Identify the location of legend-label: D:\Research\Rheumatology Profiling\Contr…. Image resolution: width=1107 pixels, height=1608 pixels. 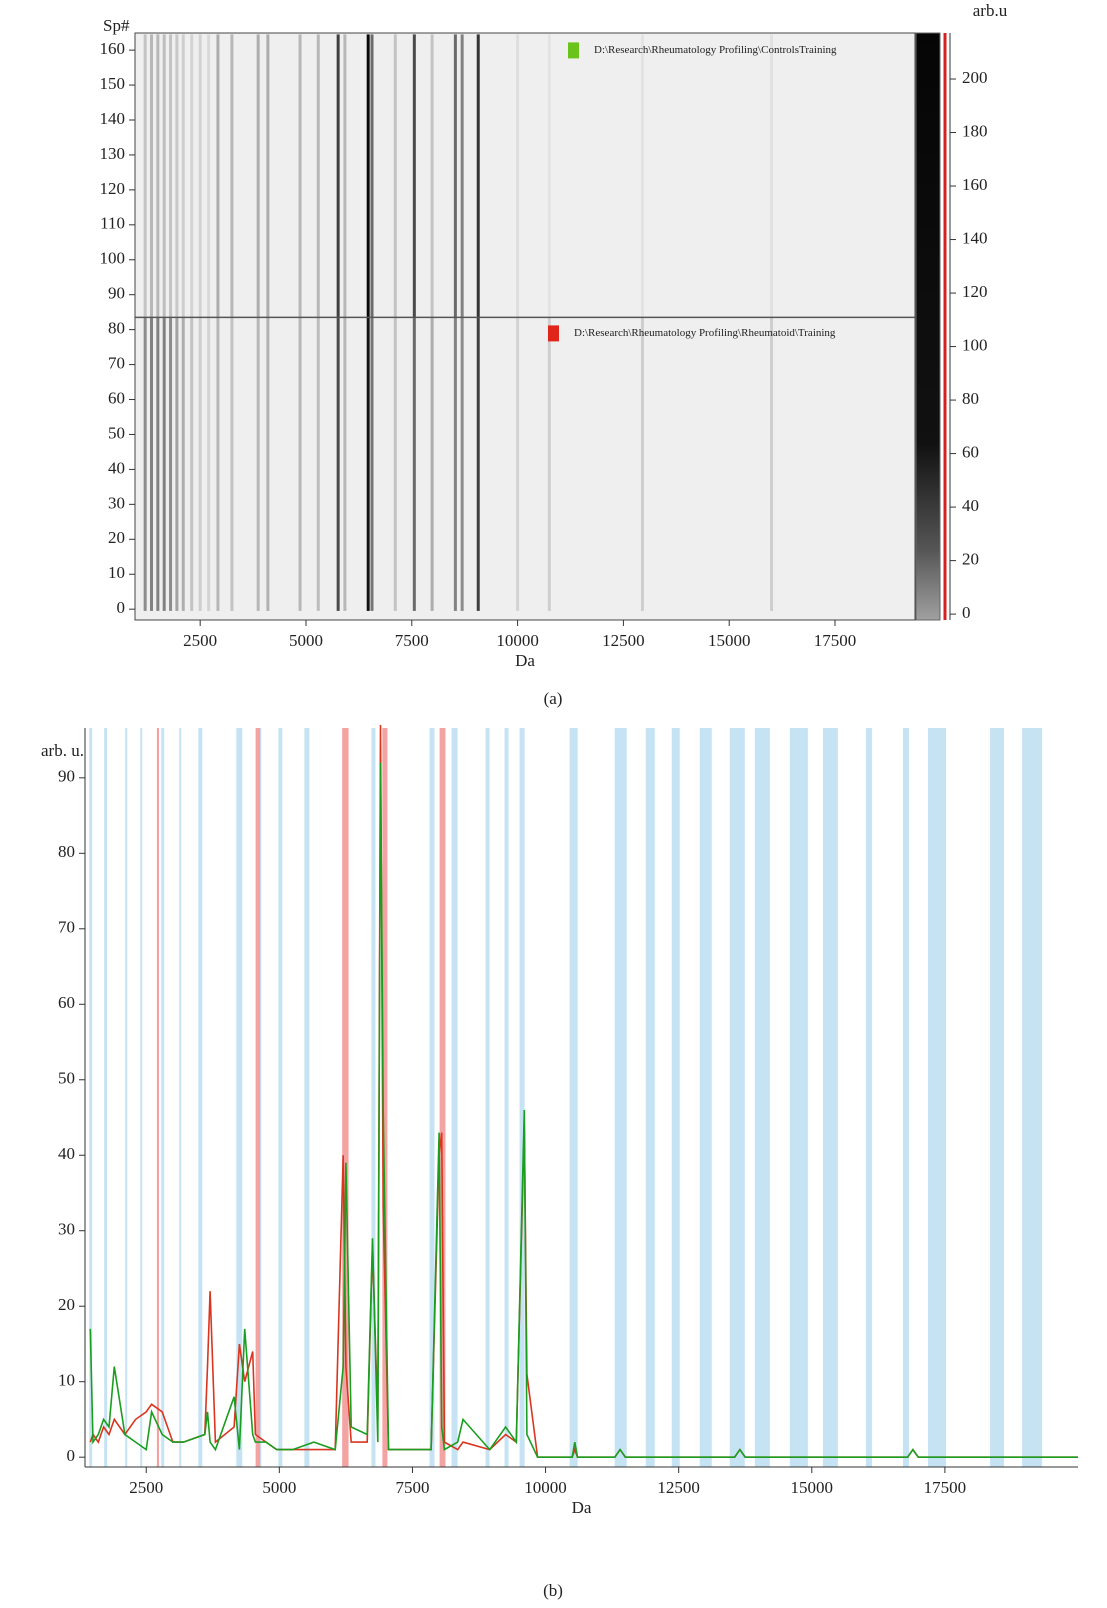
(715, 50).